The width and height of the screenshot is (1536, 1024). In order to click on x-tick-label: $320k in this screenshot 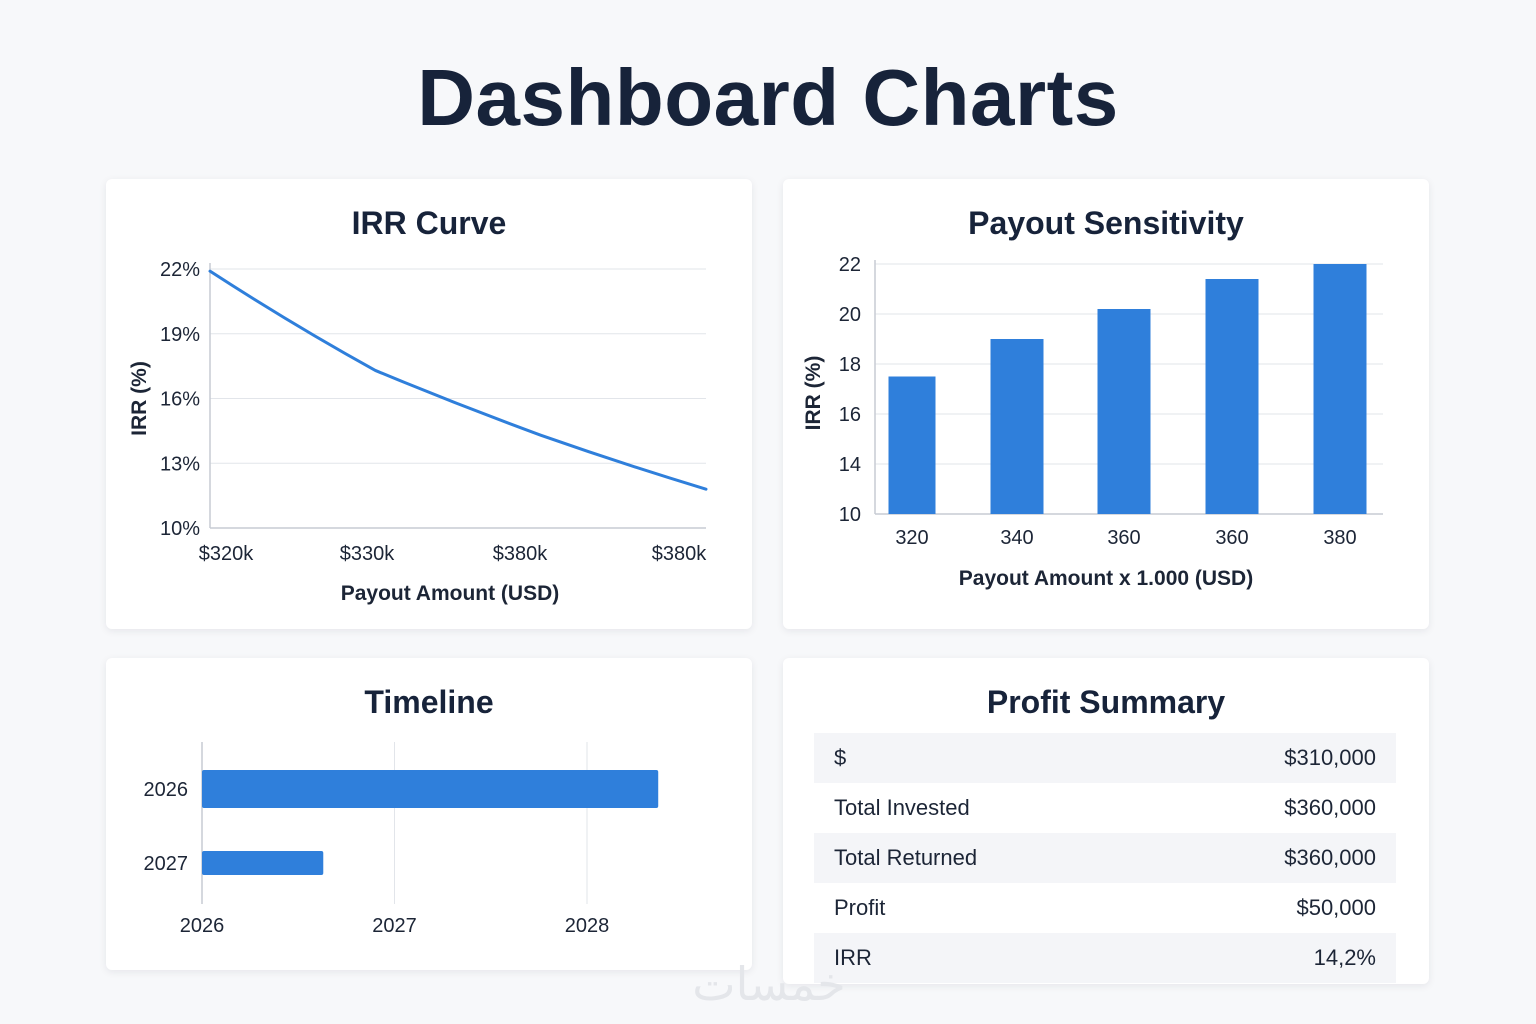, I will do `click(226, 554)`.